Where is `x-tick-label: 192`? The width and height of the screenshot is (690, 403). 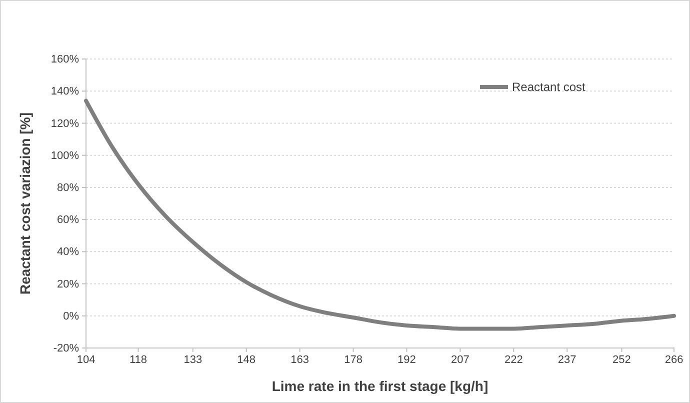
x-tick-label: 192 is located at coordinates (407, 360).